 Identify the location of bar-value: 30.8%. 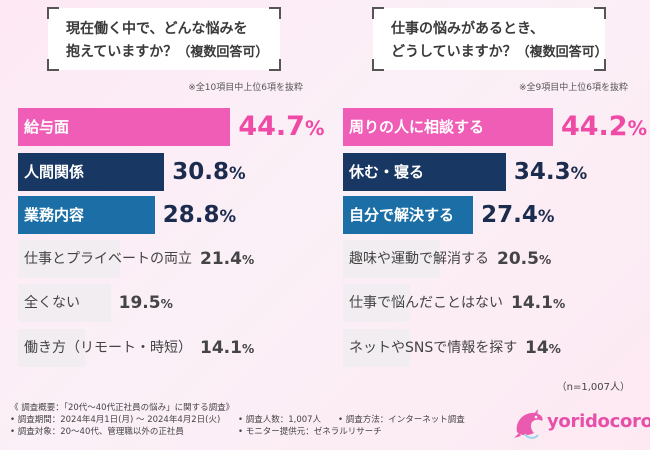
(209, 172).